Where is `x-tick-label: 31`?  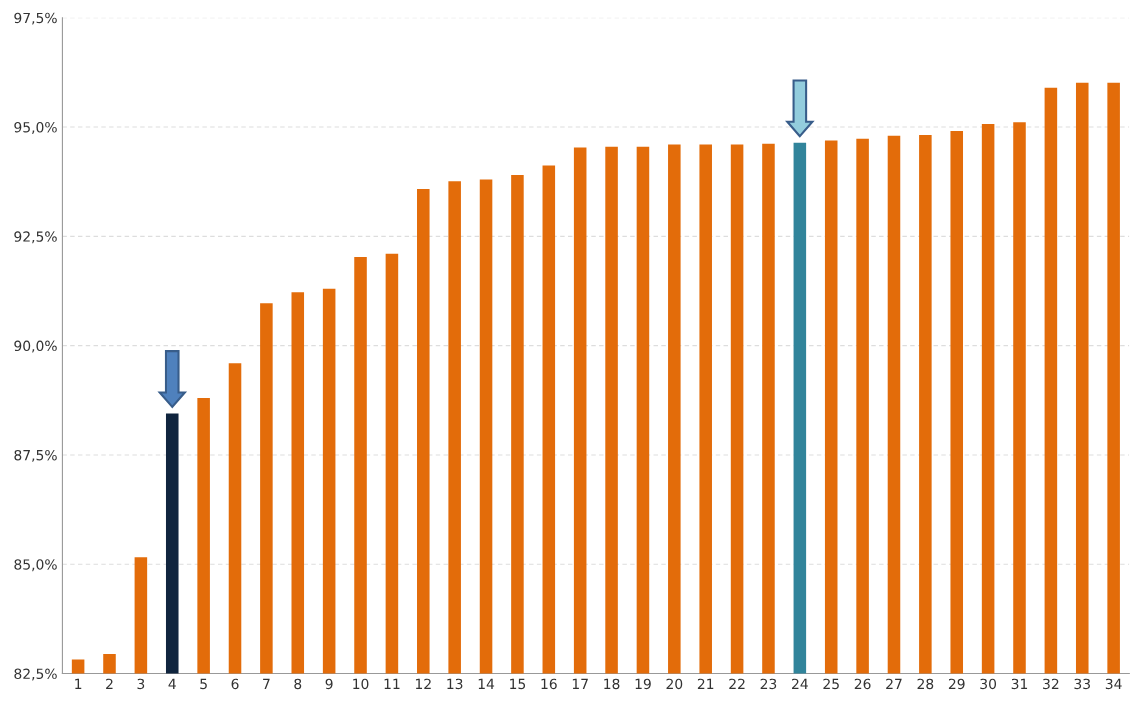 x-tick-label: 31 is located at coordinates (1019, 684).